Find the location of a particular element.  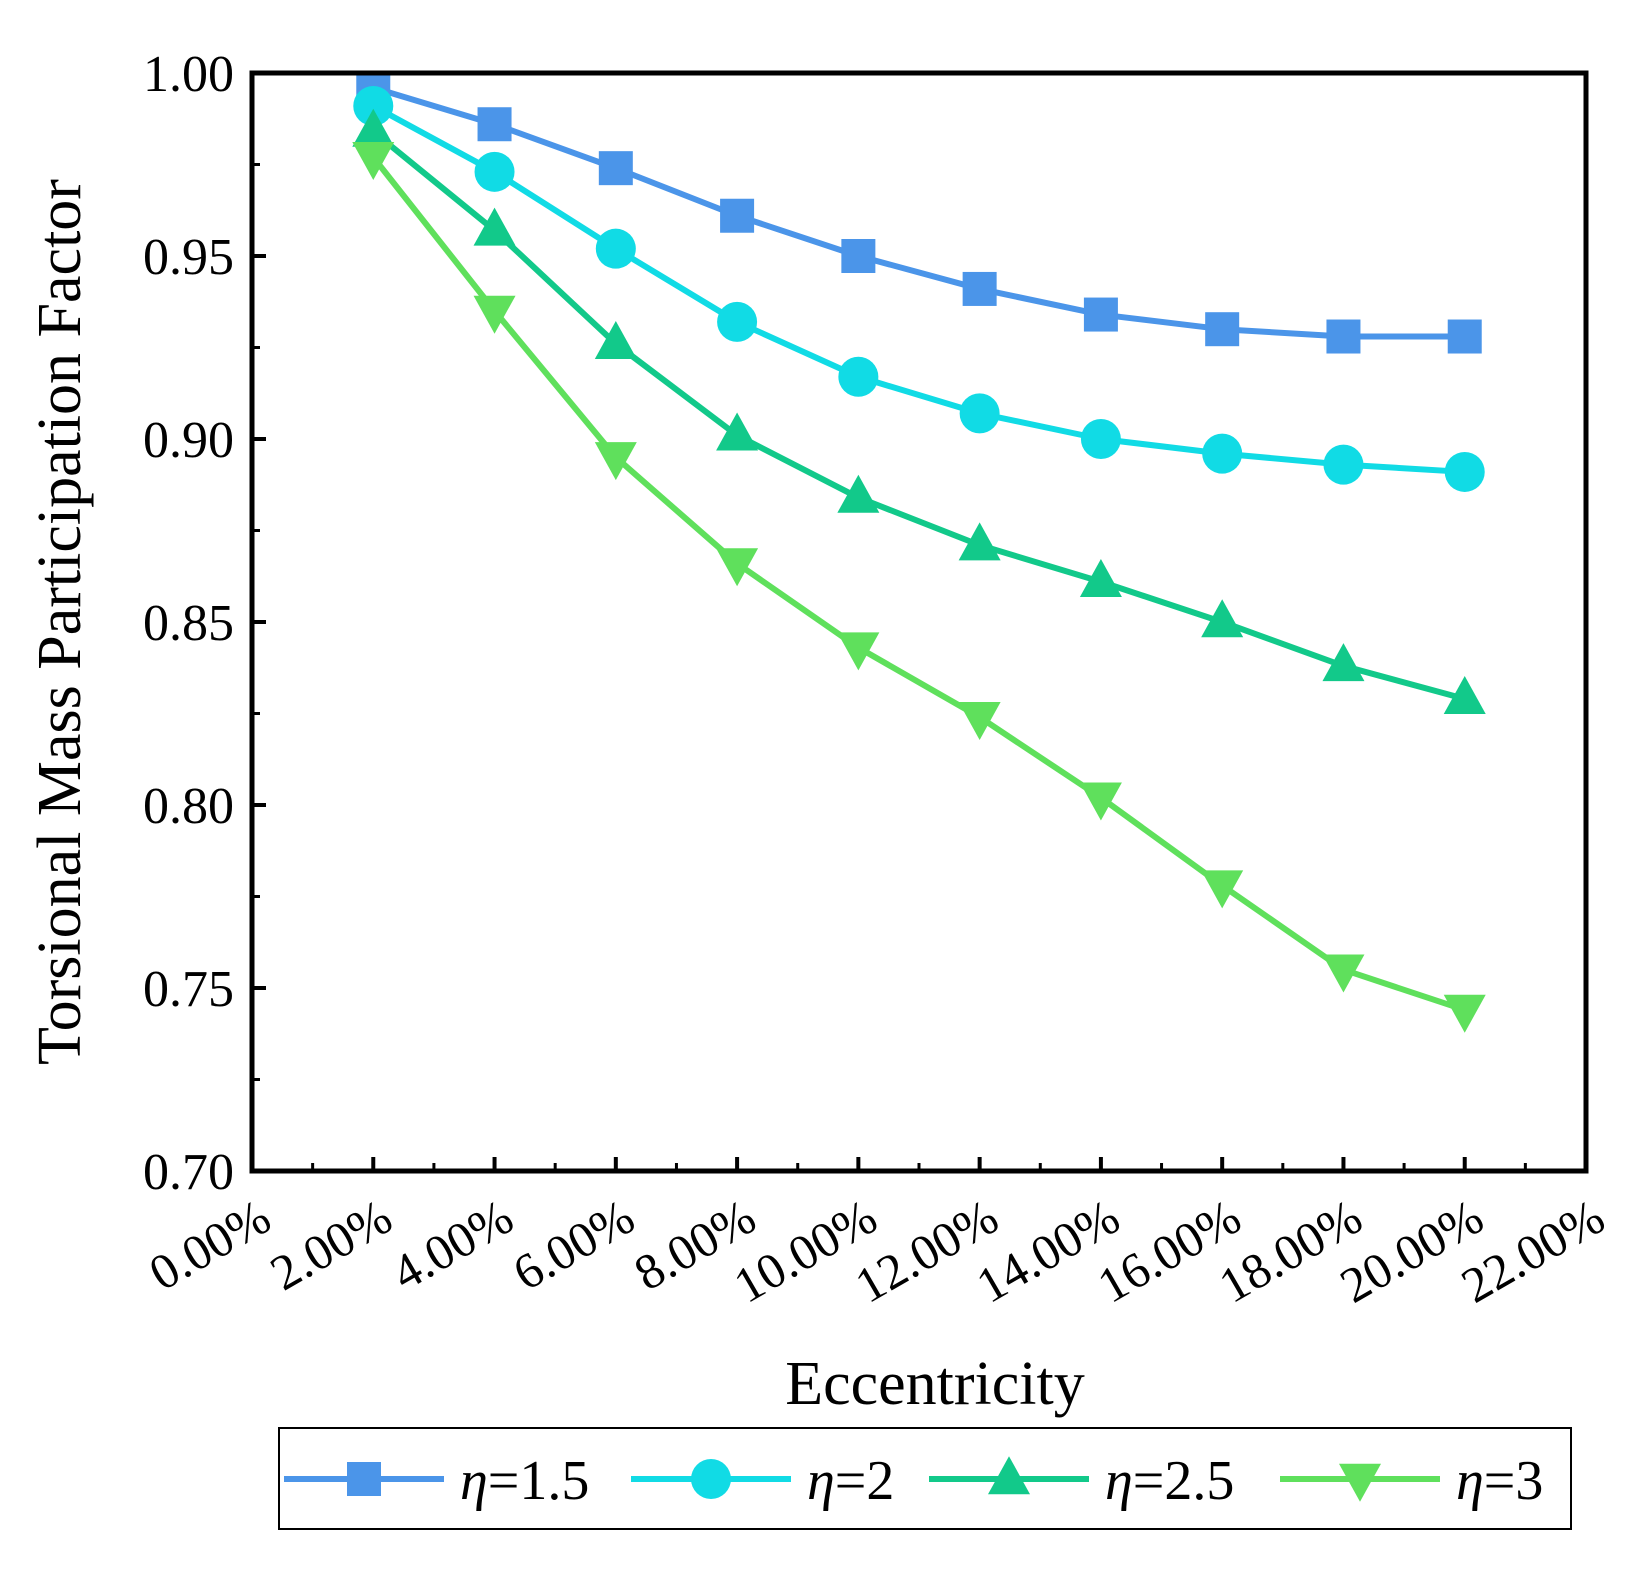

y-axis: 0.70 0.75 0.80 0.85 0.90 0.95 1.00 is located at coordinates (204, 623).